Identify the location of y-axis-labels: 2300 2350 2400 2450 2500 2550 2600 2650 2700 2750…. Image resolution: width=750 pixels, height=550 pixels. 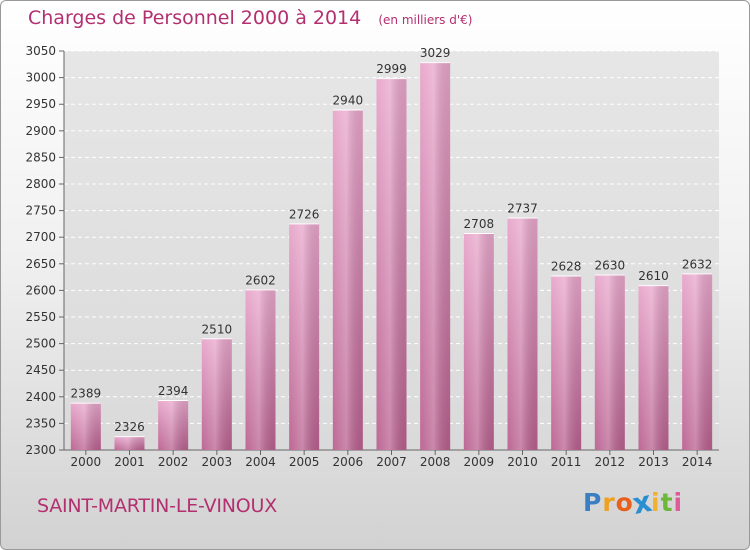
(40, 250).